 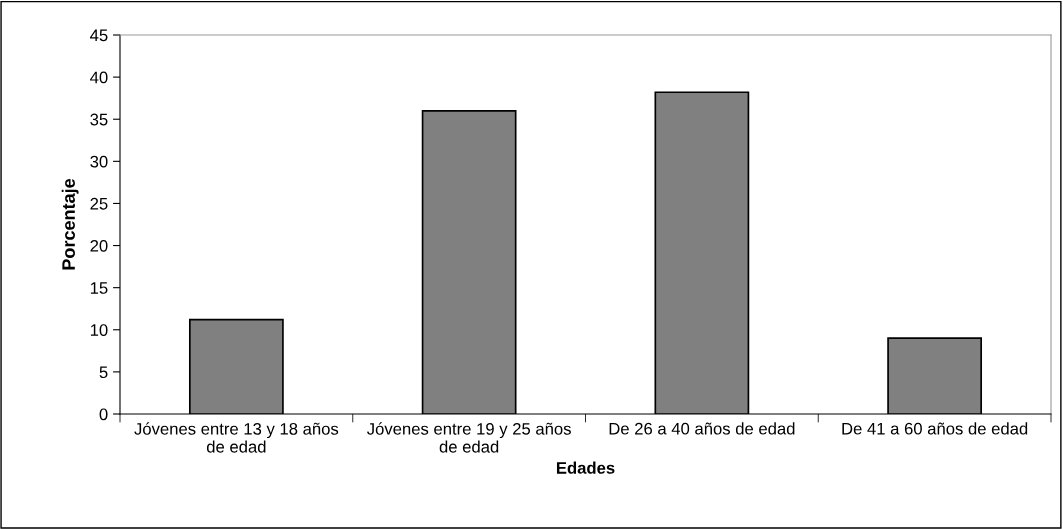 I want to click on x-tick-label: Jóvenes entre 19 y 25 años de edad, so click(x=469, y=437).